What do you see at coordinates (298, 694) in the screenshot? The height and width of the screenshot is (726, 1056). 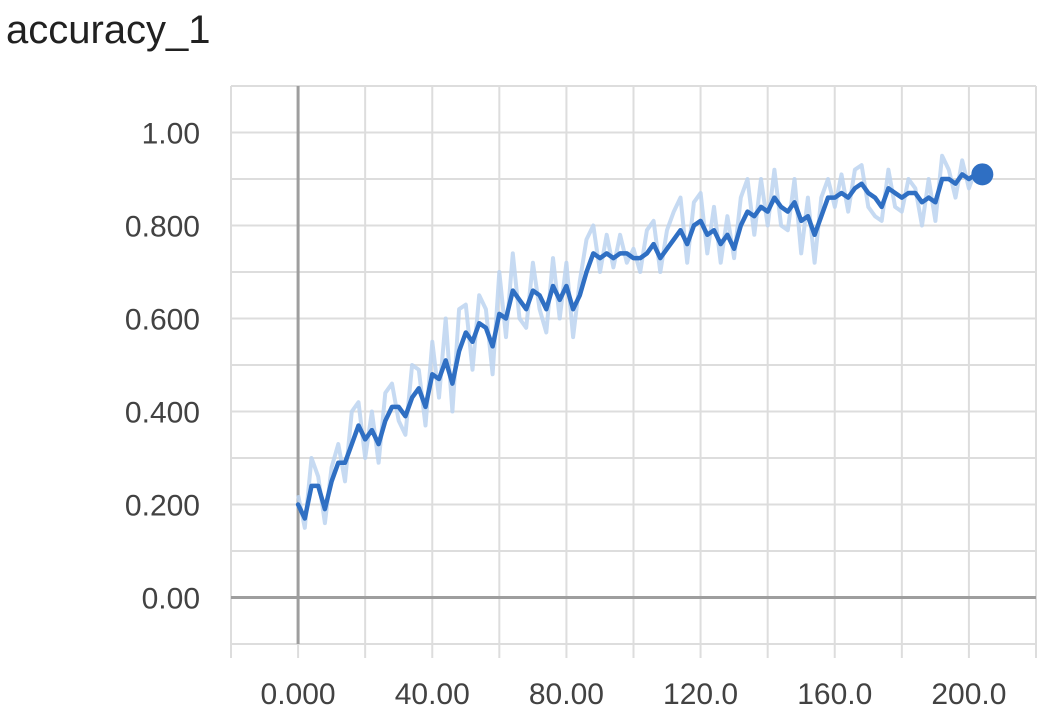 I see `x-tick-label: 0.000` at bounding box center [298, 694].